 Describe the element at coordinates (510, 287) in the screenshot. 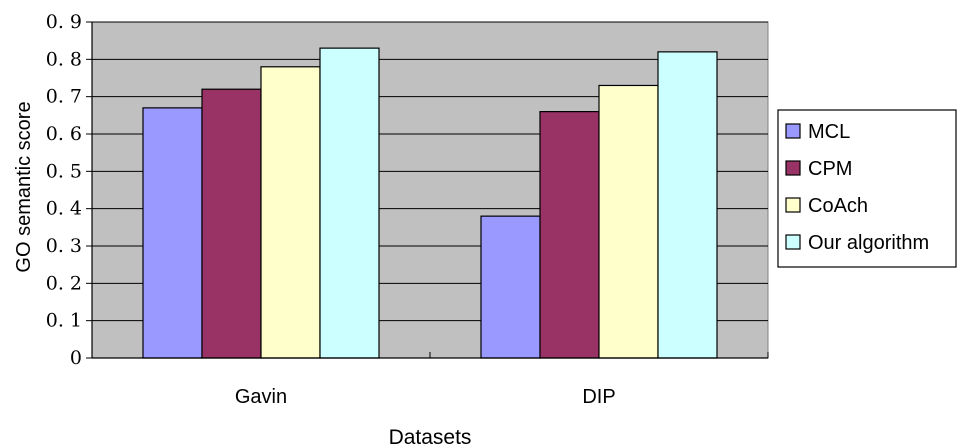

I see `bar-mcl-dip` at that location.